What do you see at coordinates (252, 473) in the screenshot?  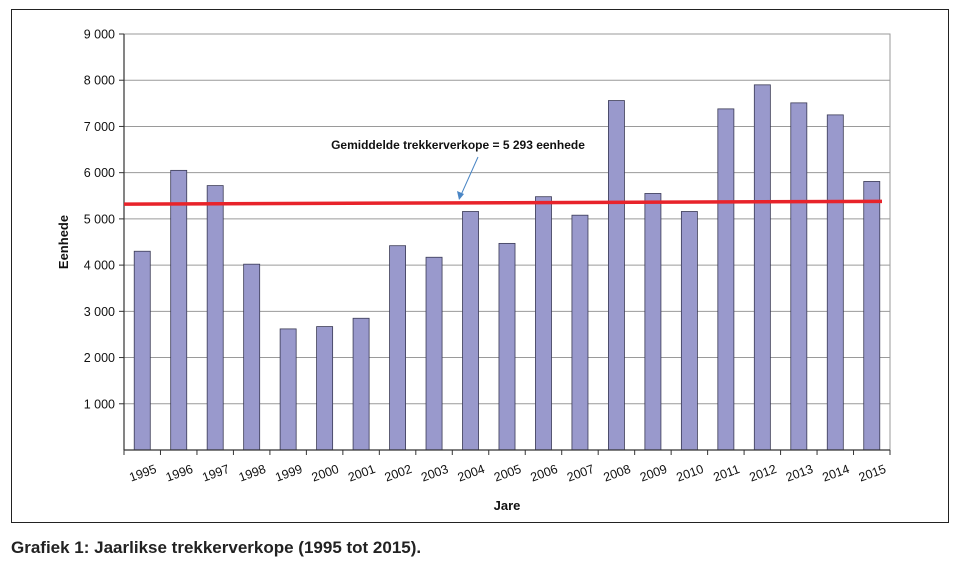 I see `x-tick-label: 1998` at bounding box center [252, 473].